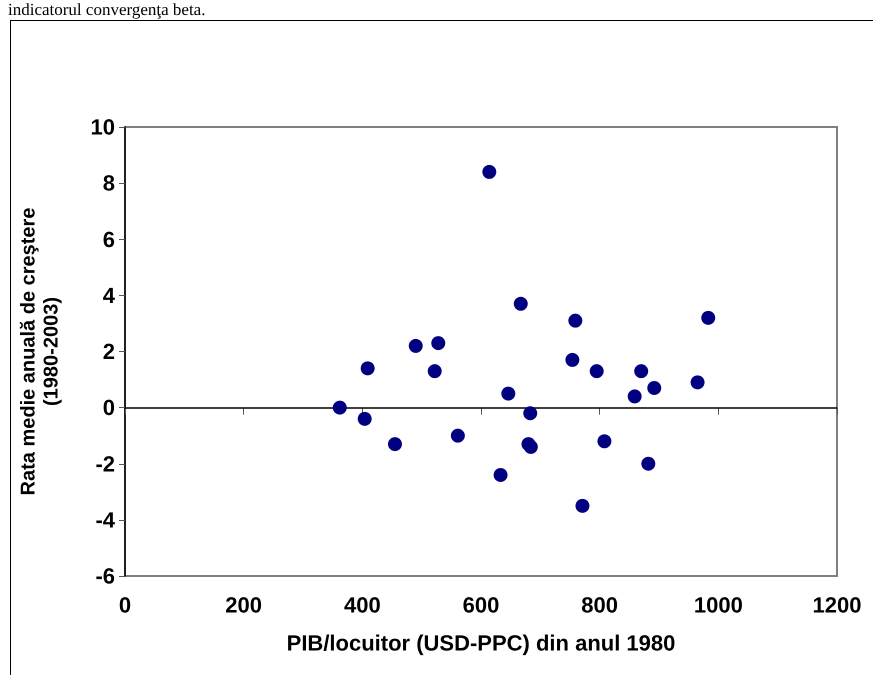 Image resolution: width=873 pixels, height=675 pixels. I want to click on x-axis-title: PIB/locuitor (USD-PPC) din anul 1980, so click(481, 643).